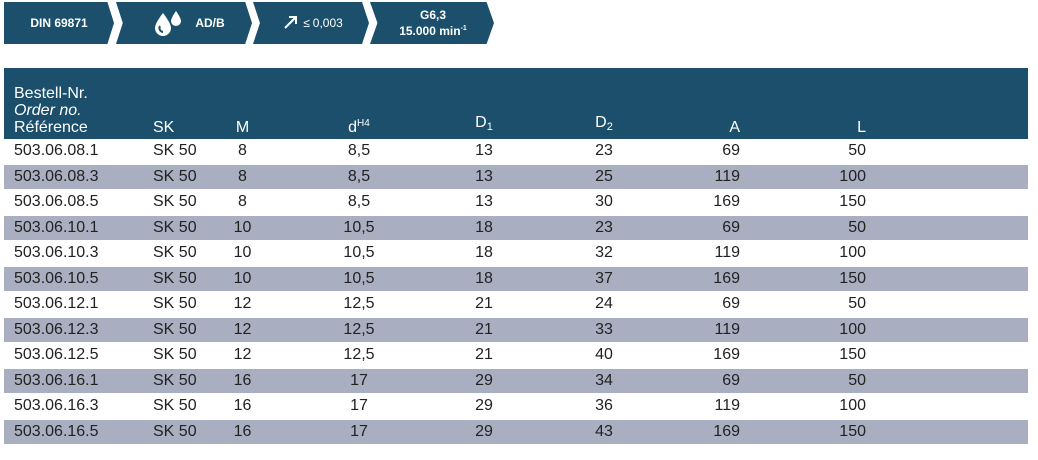 The width and height of the screenshot is (1038, 460). I want to click on header-d-tolerance: H4, so click(363, 123).